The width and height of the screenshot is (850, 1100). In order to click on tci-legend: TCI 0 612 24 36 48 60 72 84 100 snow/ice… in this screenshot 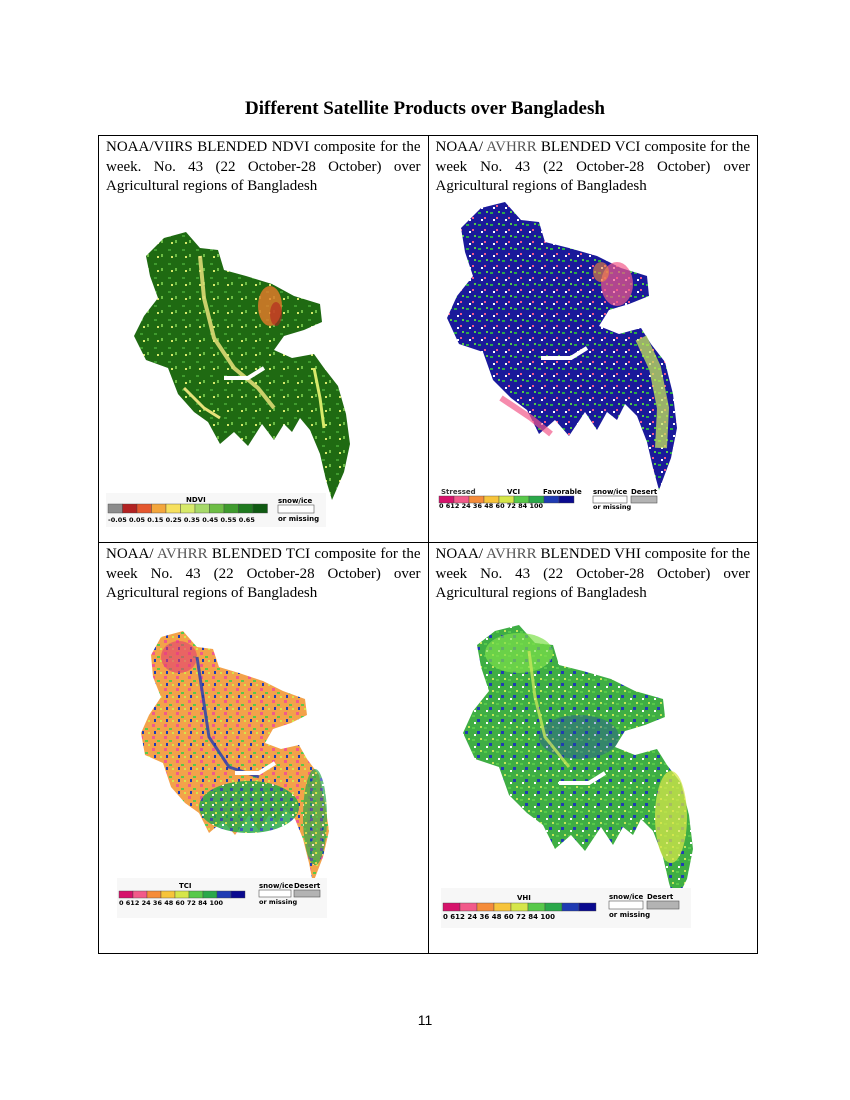, I will do `click(222, 900)`.